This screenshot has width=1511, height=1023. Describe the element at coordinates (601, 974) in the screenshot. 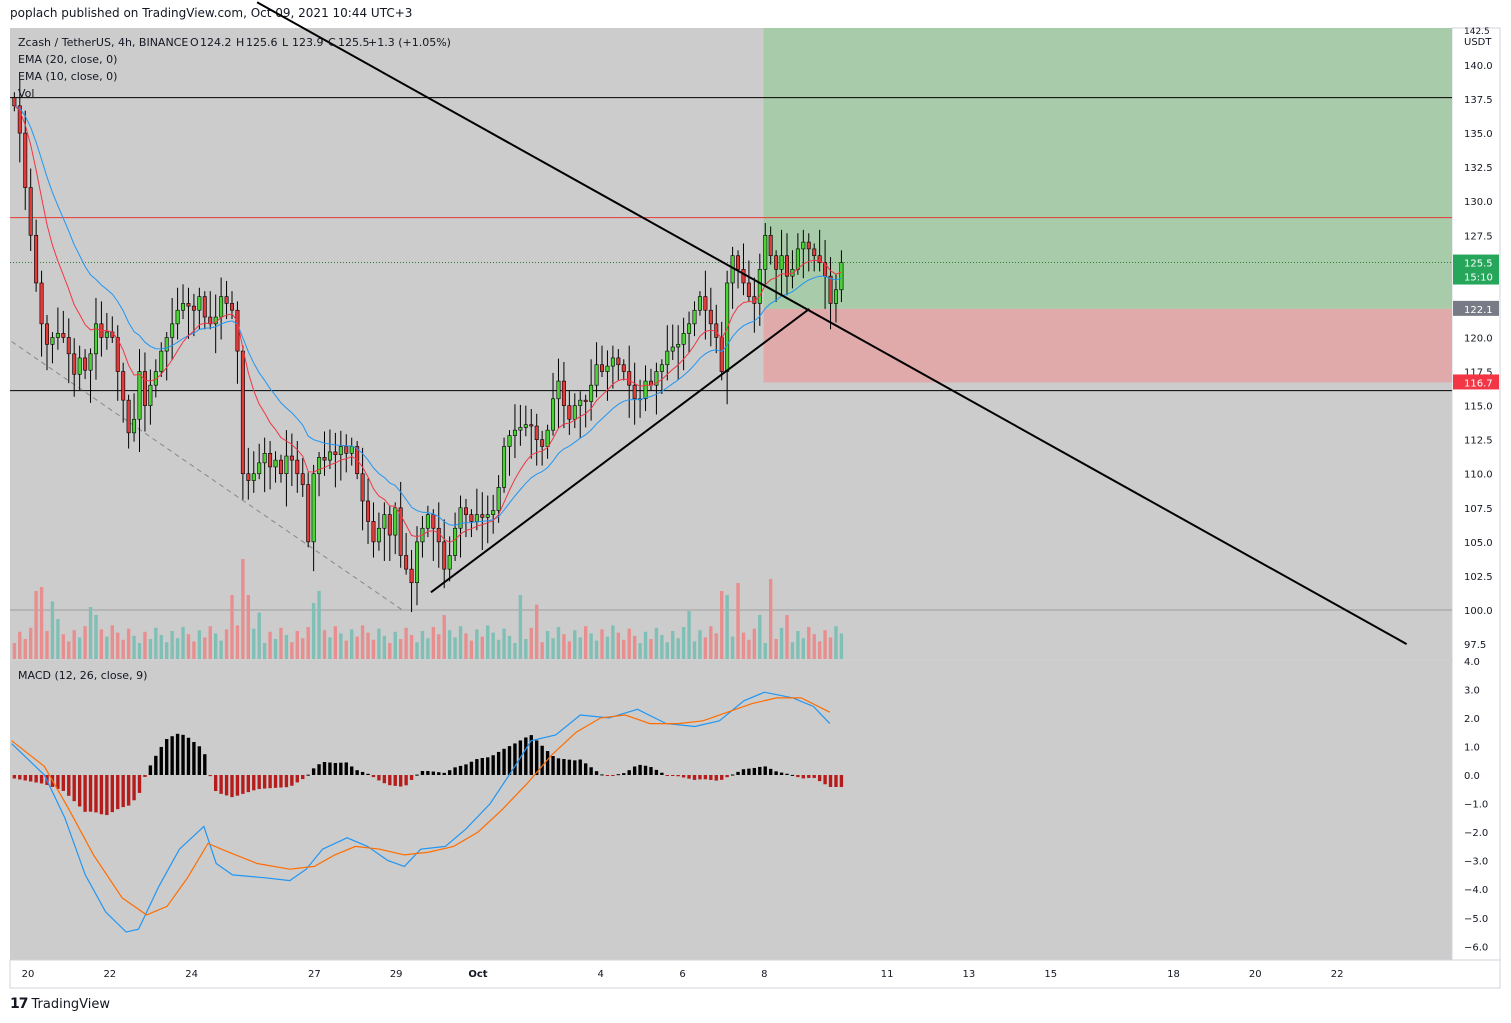

I see `time-tick-label: 4` at that location.